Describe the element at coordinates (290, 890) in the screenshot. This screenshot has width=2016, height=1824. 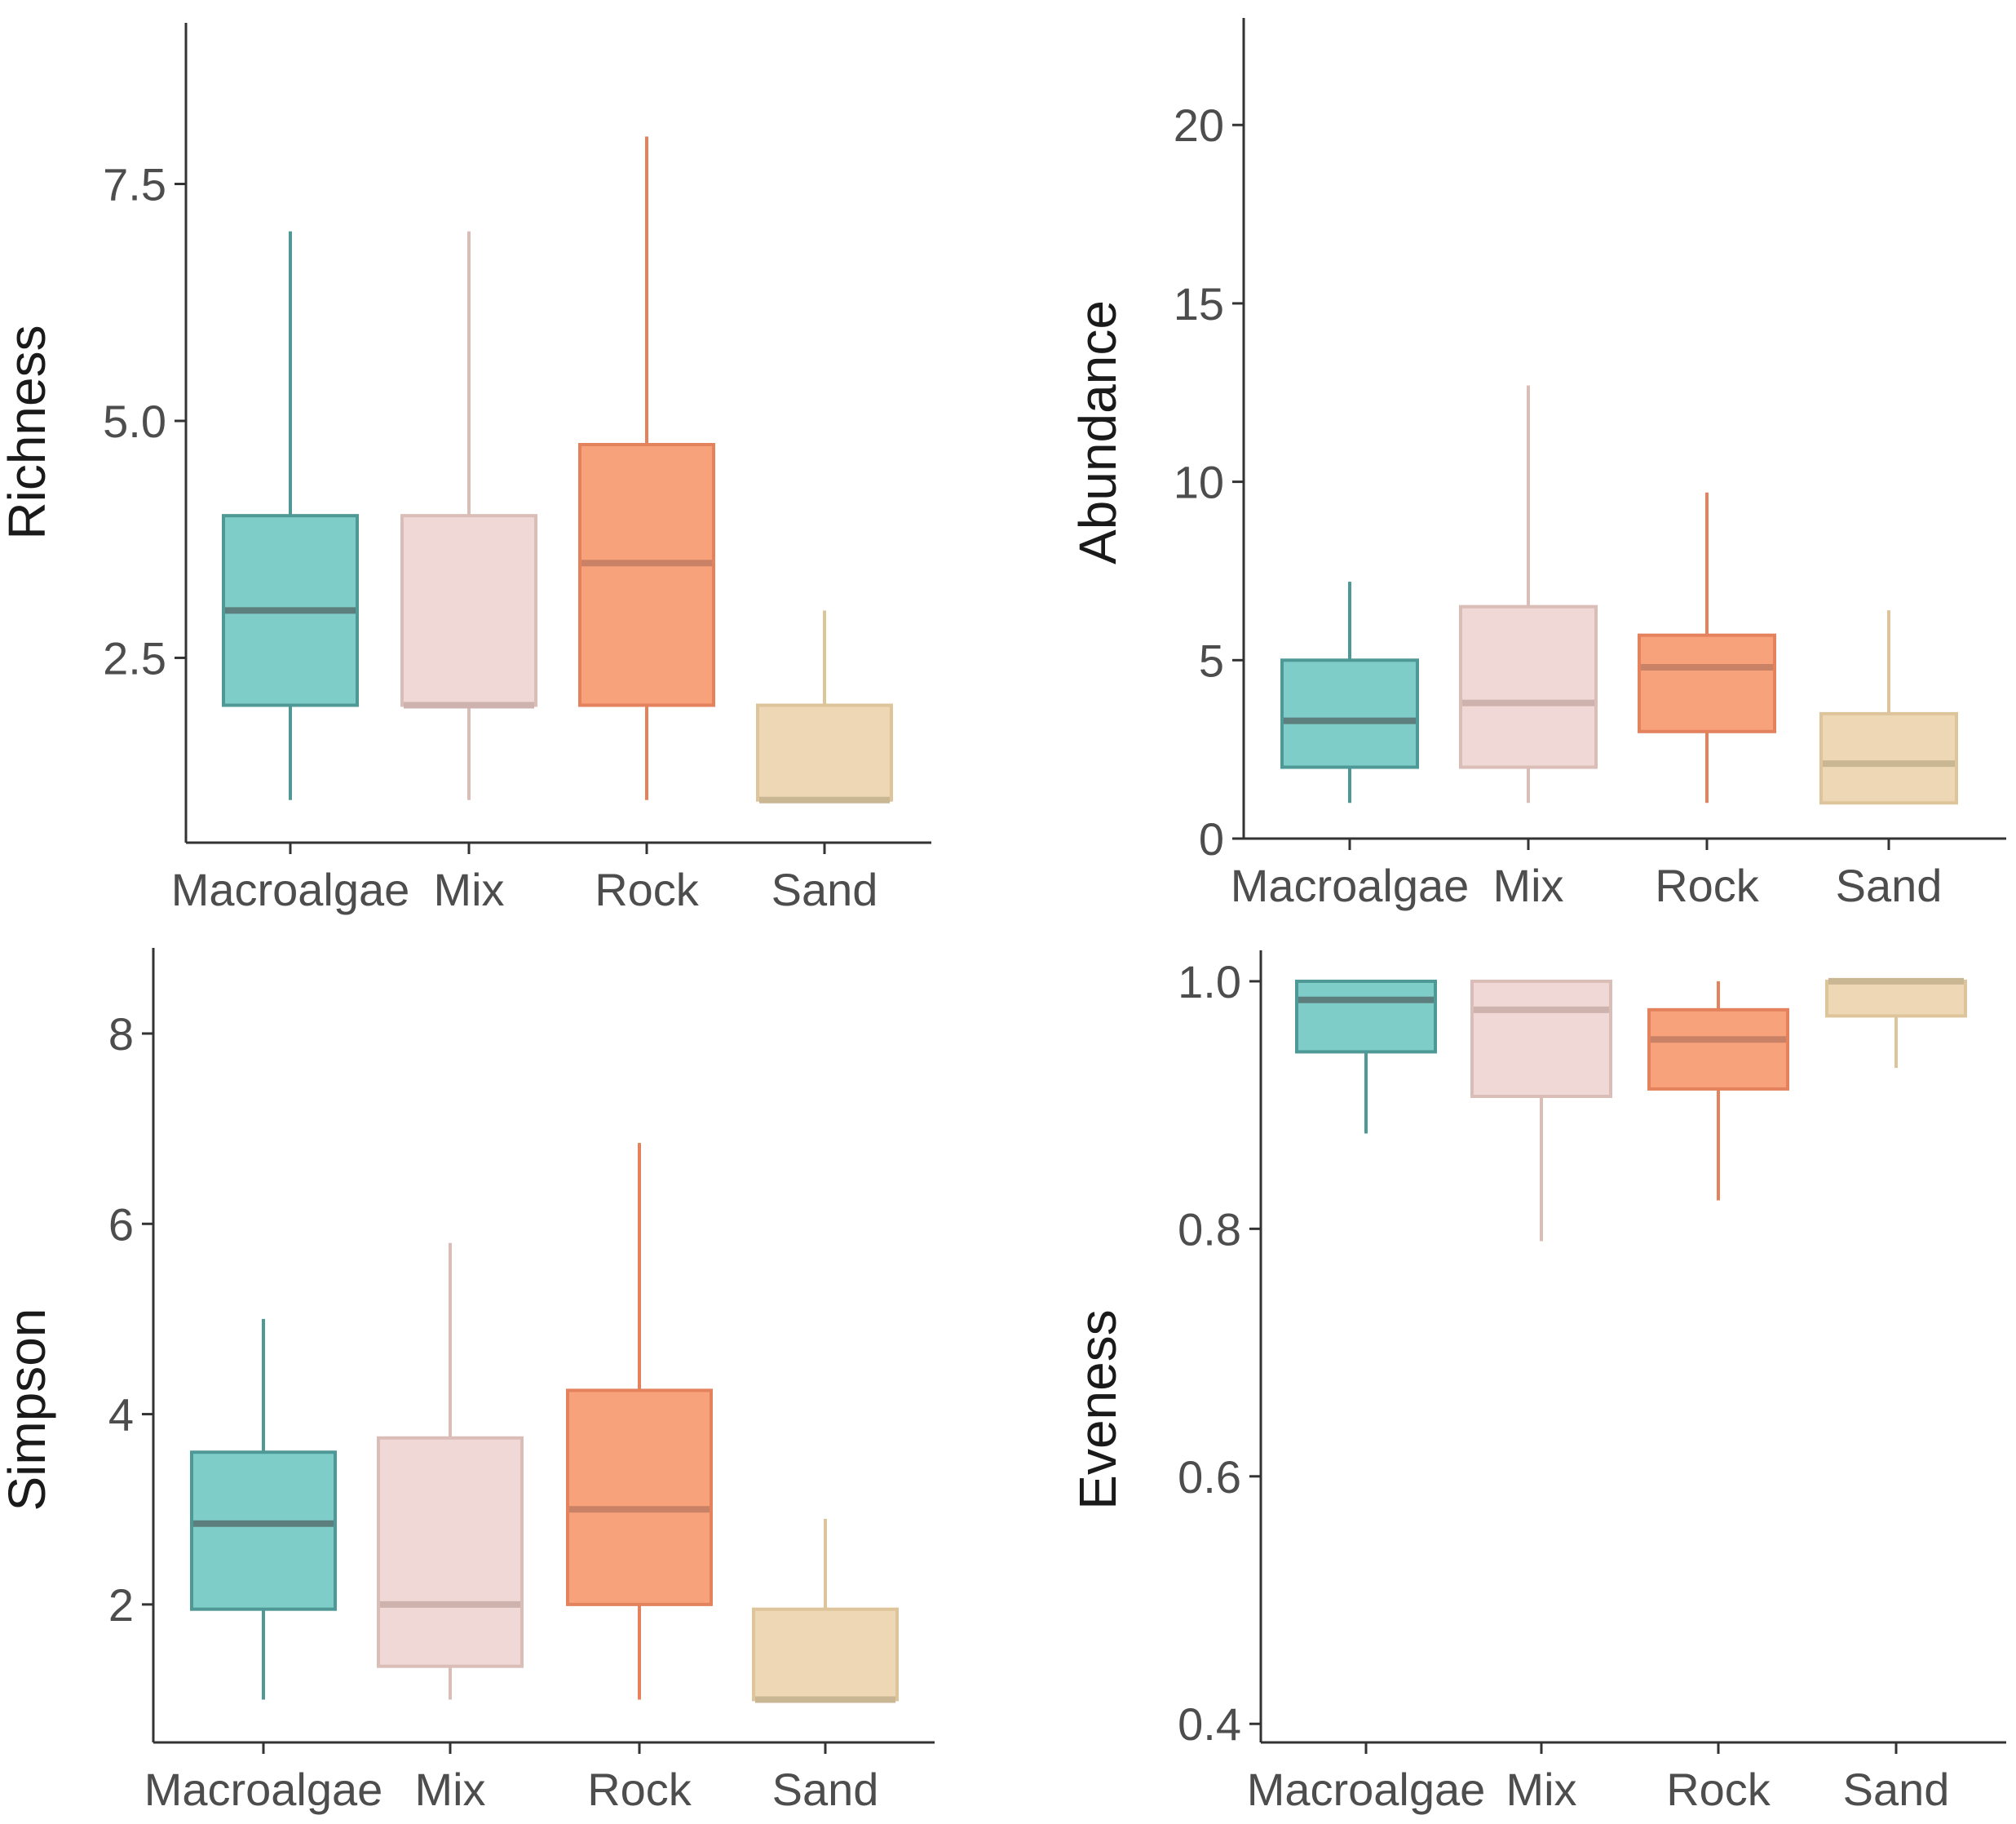
I see `richness-x-tick-label-macroalgae: Macroalgae` at that location.